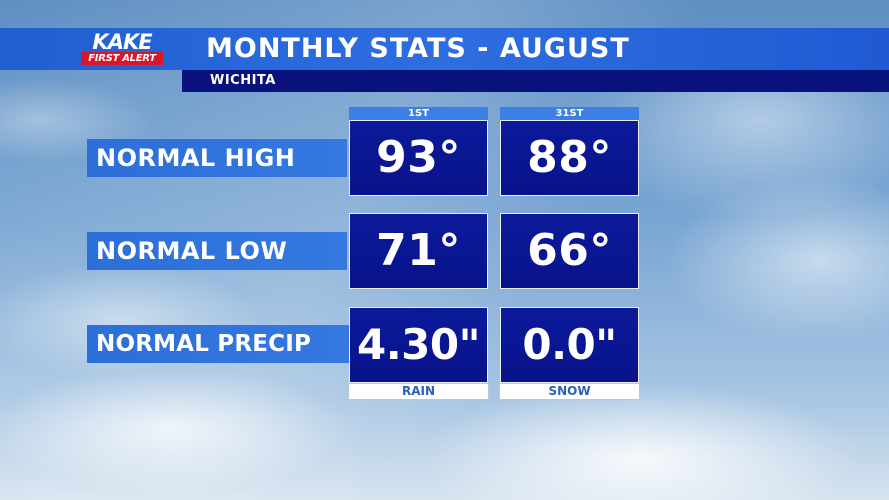 Image resolution: width=889 pixels, height=500 pixels. I want to click on logo-wordmark: KAKE, so click(122, 42).